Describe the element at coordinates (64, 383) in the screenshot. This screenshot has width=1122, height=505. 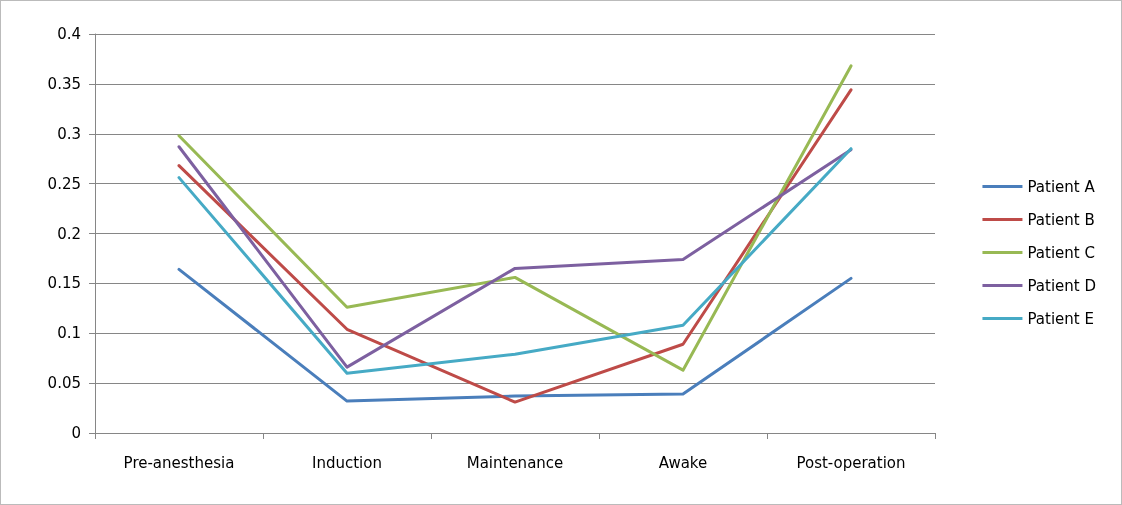
I see `y-tick-label: 0.05` at that location.